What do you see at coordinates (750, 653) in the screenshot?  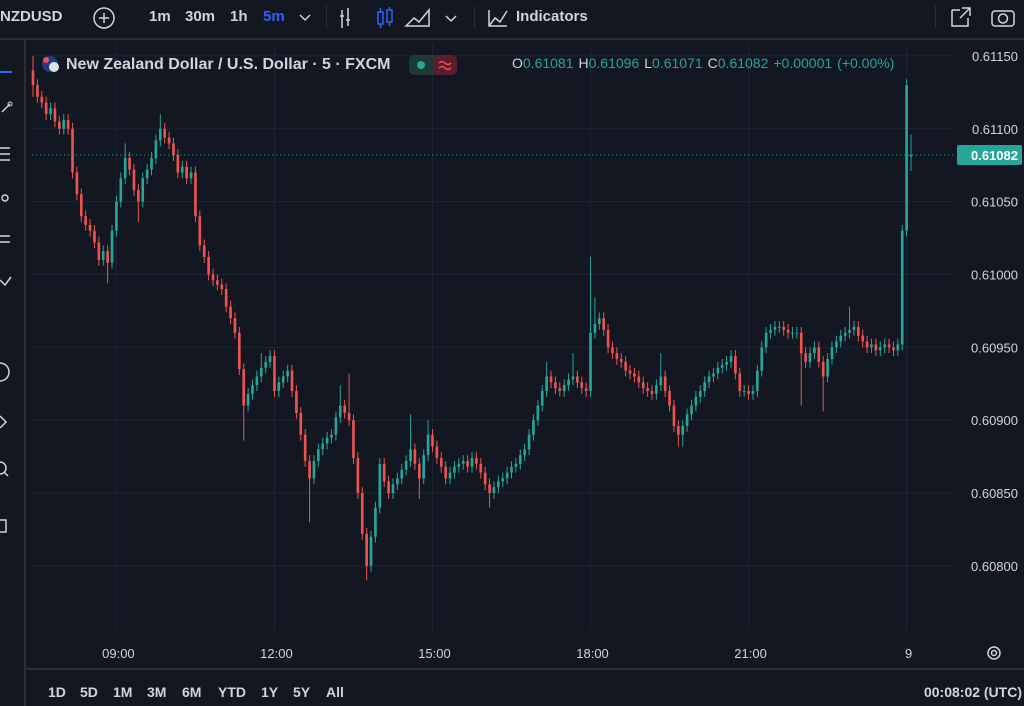 I see `x-tick-label: 21:00` at bounding box center [750, 653].